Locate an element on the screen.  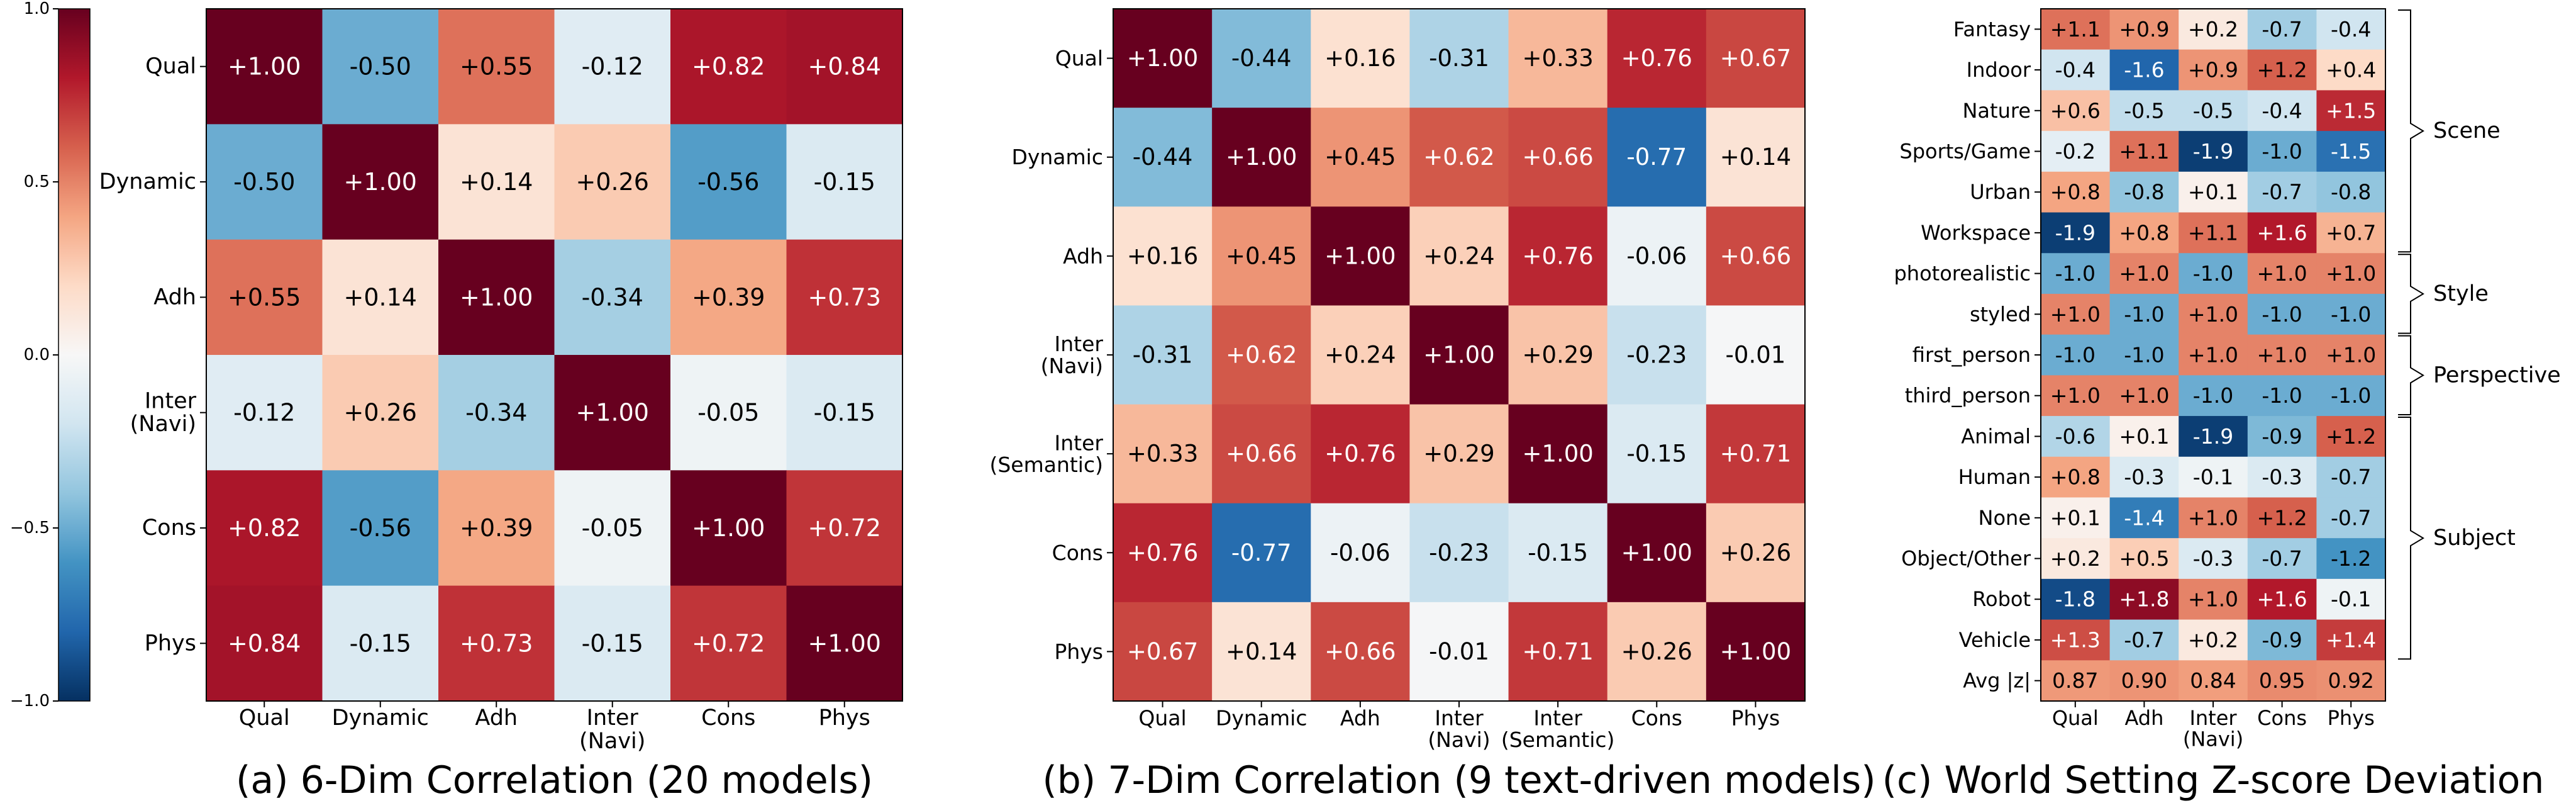
colorbar-tick-label: −1.0 is located at coordinates (30, 701).